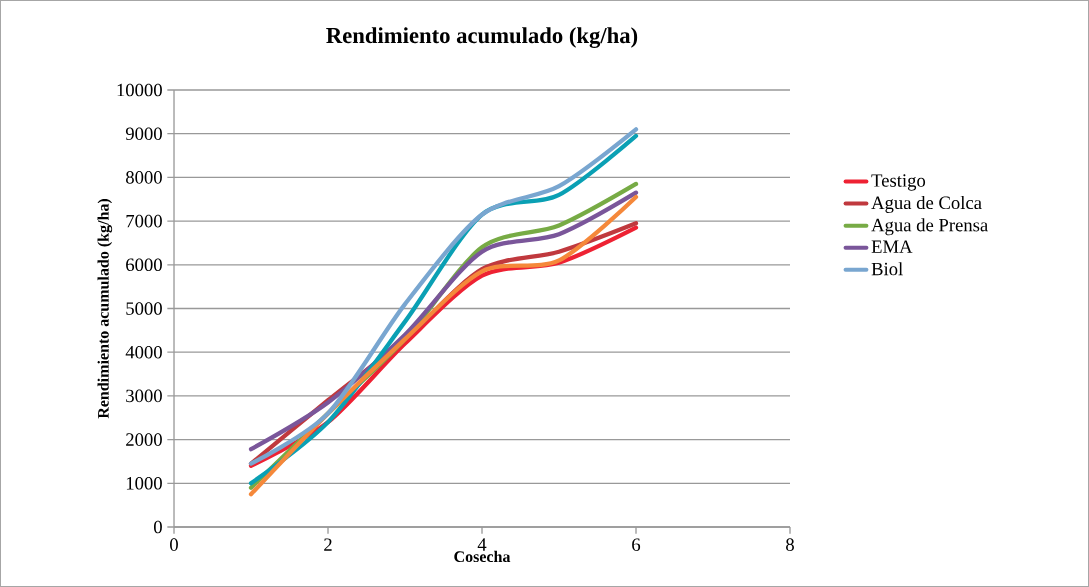 This screenshot has width=1089, height=587. I want to click on y-tick-label: 9000, so click(143, 133).